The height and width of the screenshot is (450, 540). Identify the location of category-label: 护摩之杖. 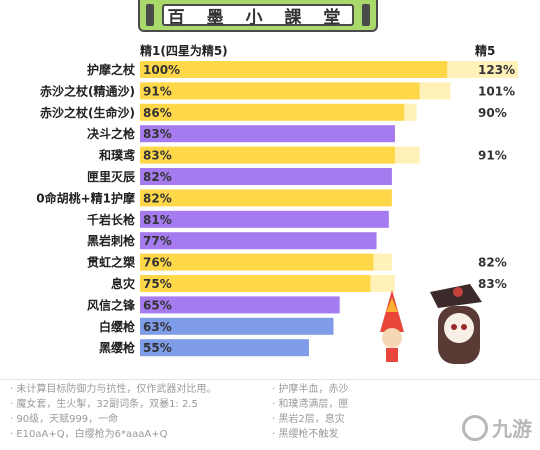
(111, 69).